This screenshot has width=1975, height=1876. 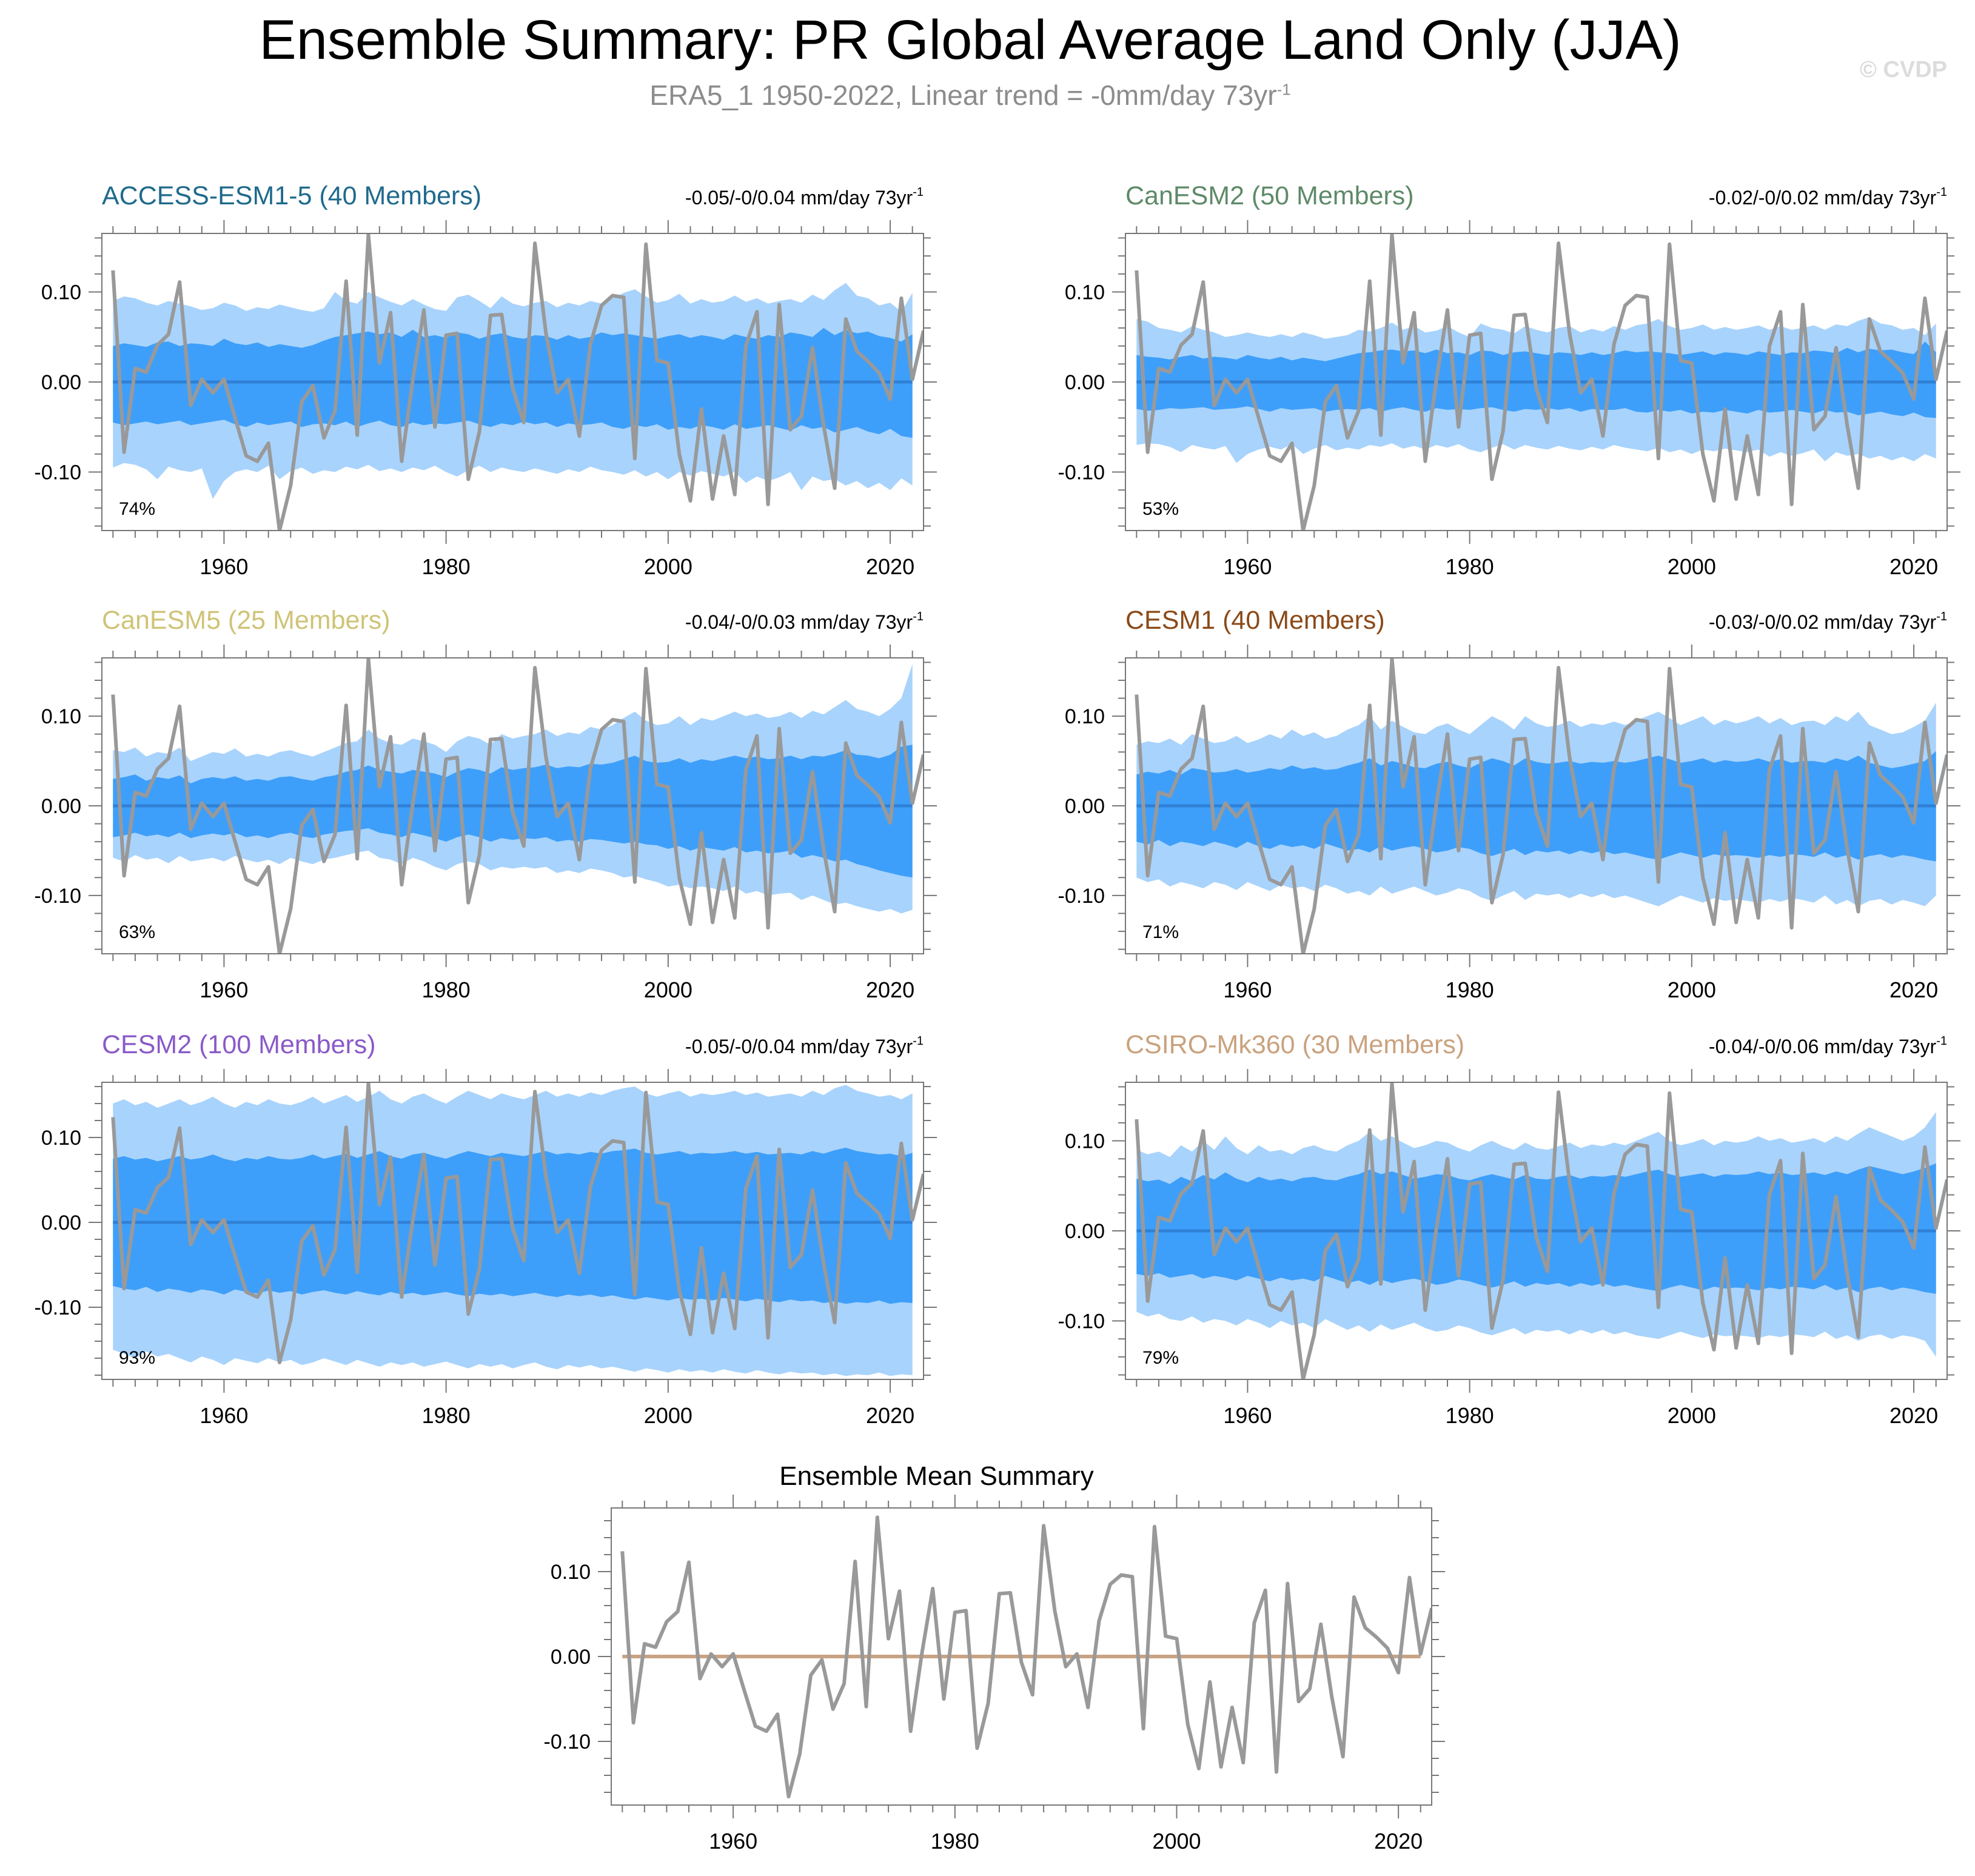 I want to click on percent-label: 79%, so click(x=1160, y=1358).